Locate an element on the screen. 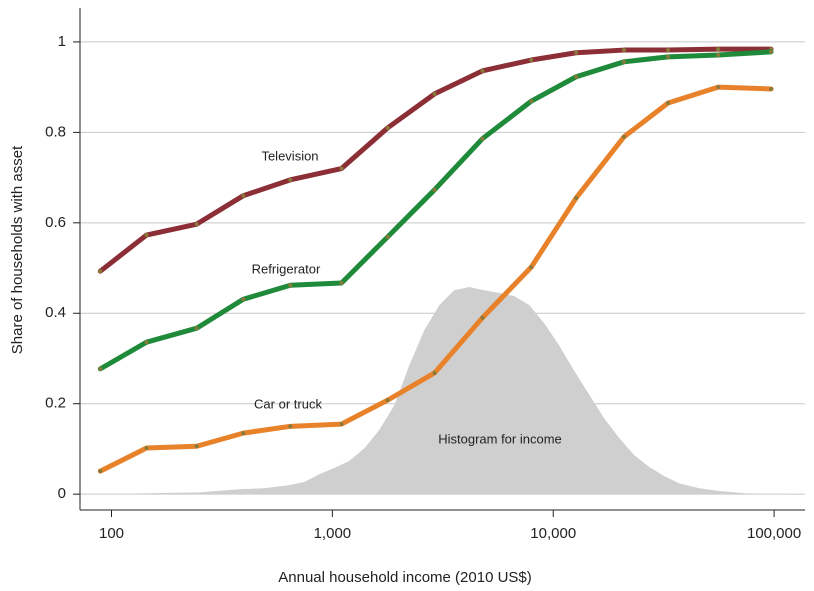  y-tick-label: 1 is located at coordinates (62, 41).